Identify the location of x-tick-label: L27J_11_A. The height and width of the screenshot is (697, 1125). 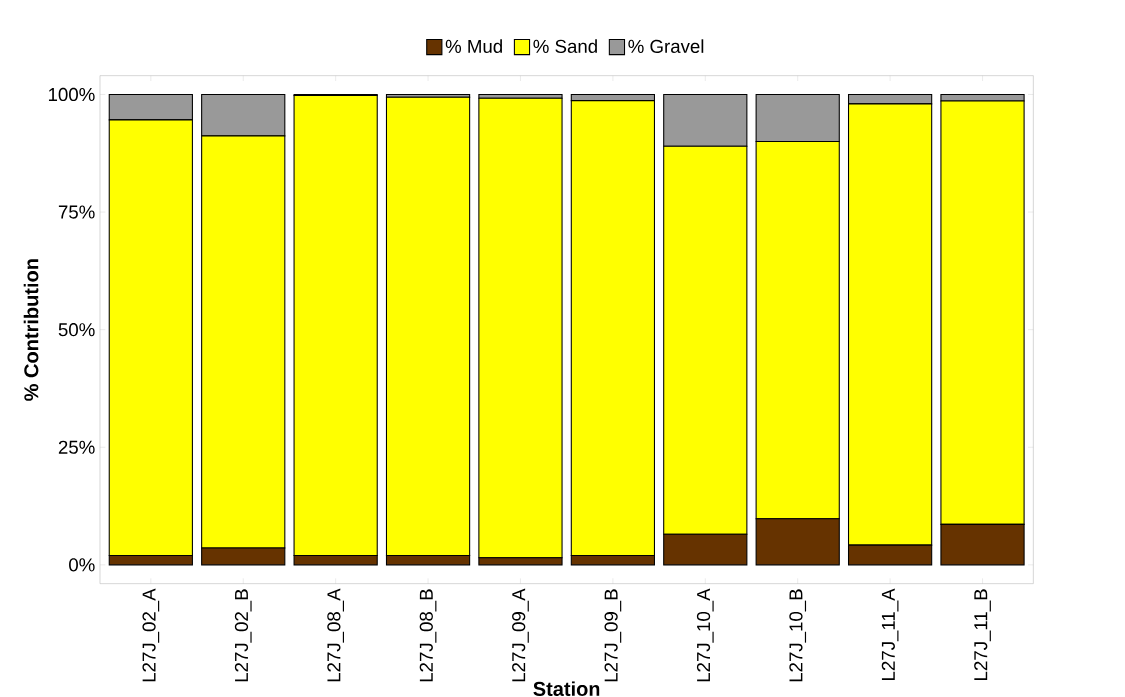
(890, 634).